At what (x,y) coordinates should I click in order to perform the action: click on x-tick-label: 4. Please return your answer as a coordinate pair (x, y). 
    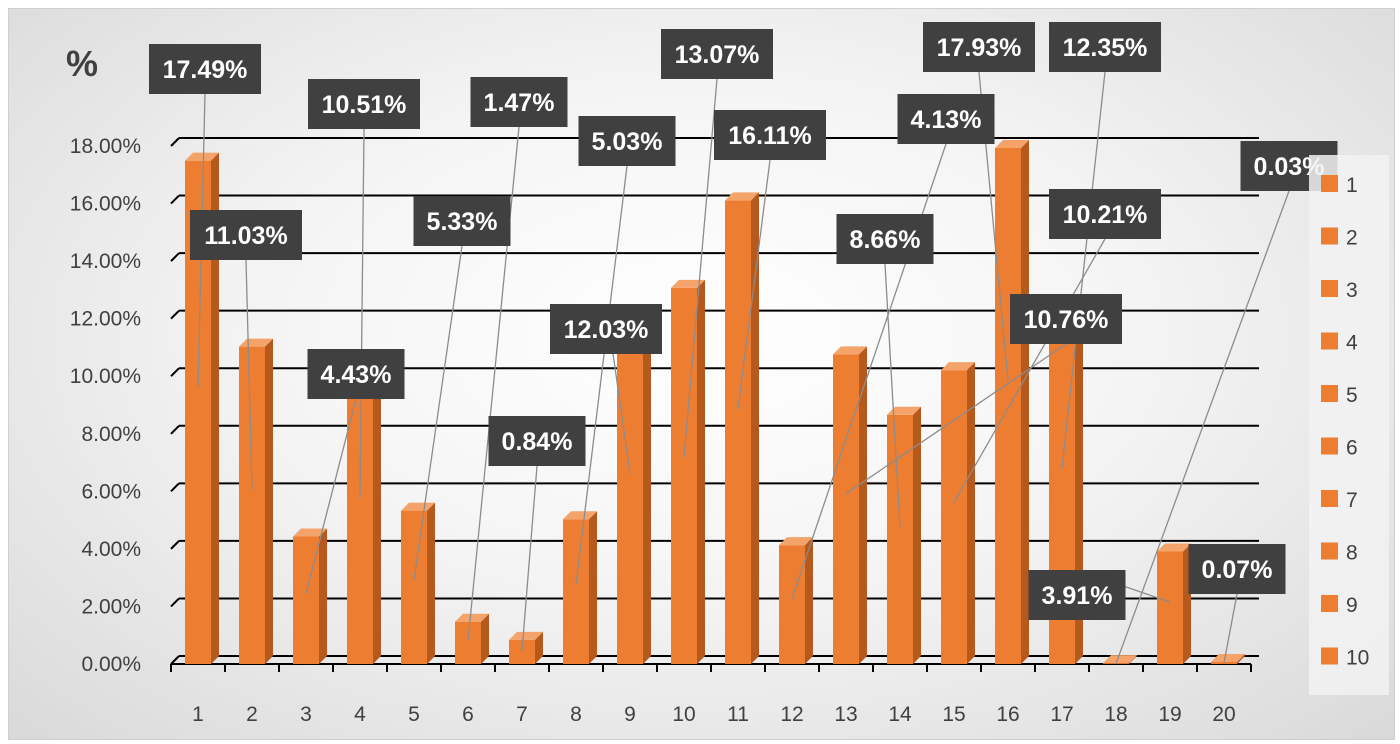
    Looking at the image, I should click on (360, 714).